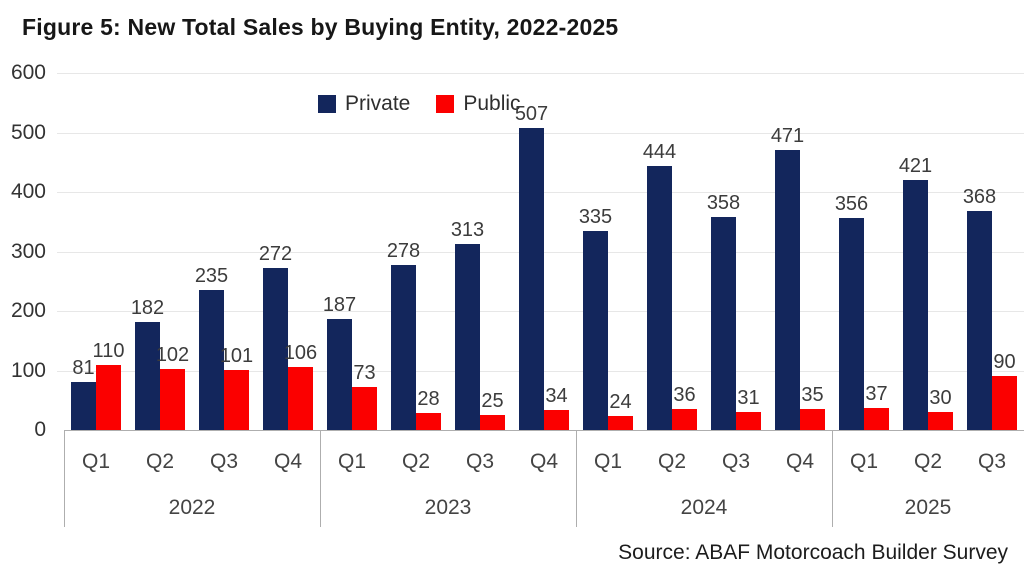  I want to click on bar-value-label: 101, so click(236, 355).